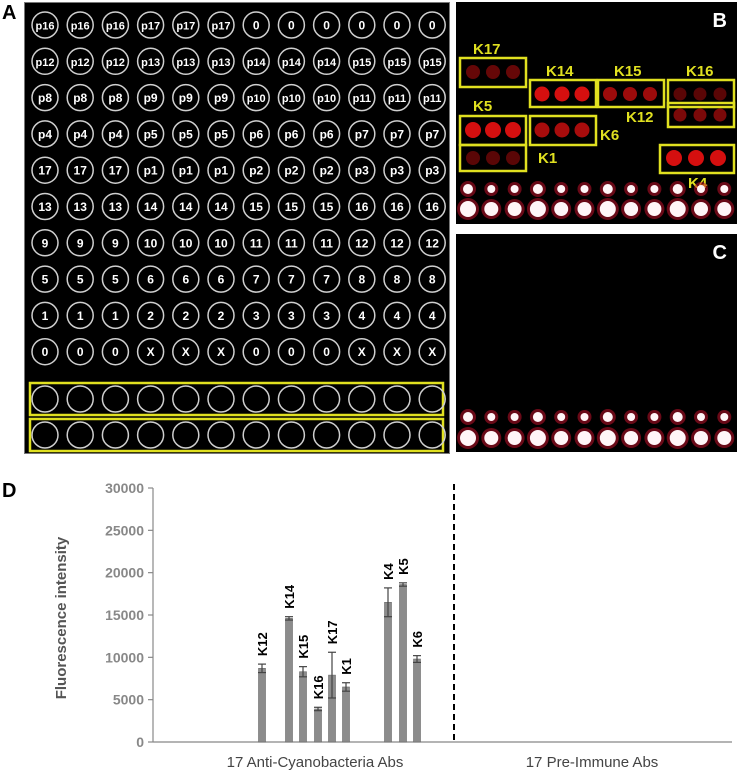  Describe the element at coordinates (609, 135) in the screenshot. I see `antibody-label: K6` at that location.